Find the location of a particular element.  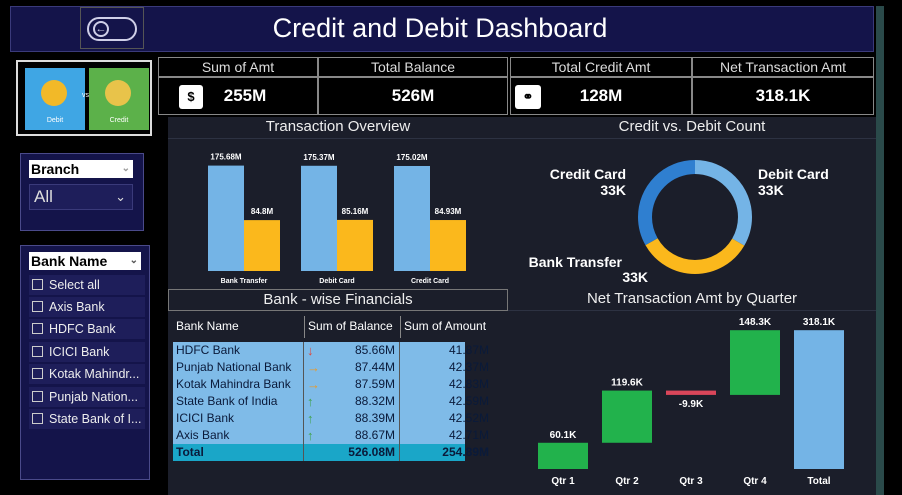

cell-bank-name: Total is located at coordinates (190, 452).